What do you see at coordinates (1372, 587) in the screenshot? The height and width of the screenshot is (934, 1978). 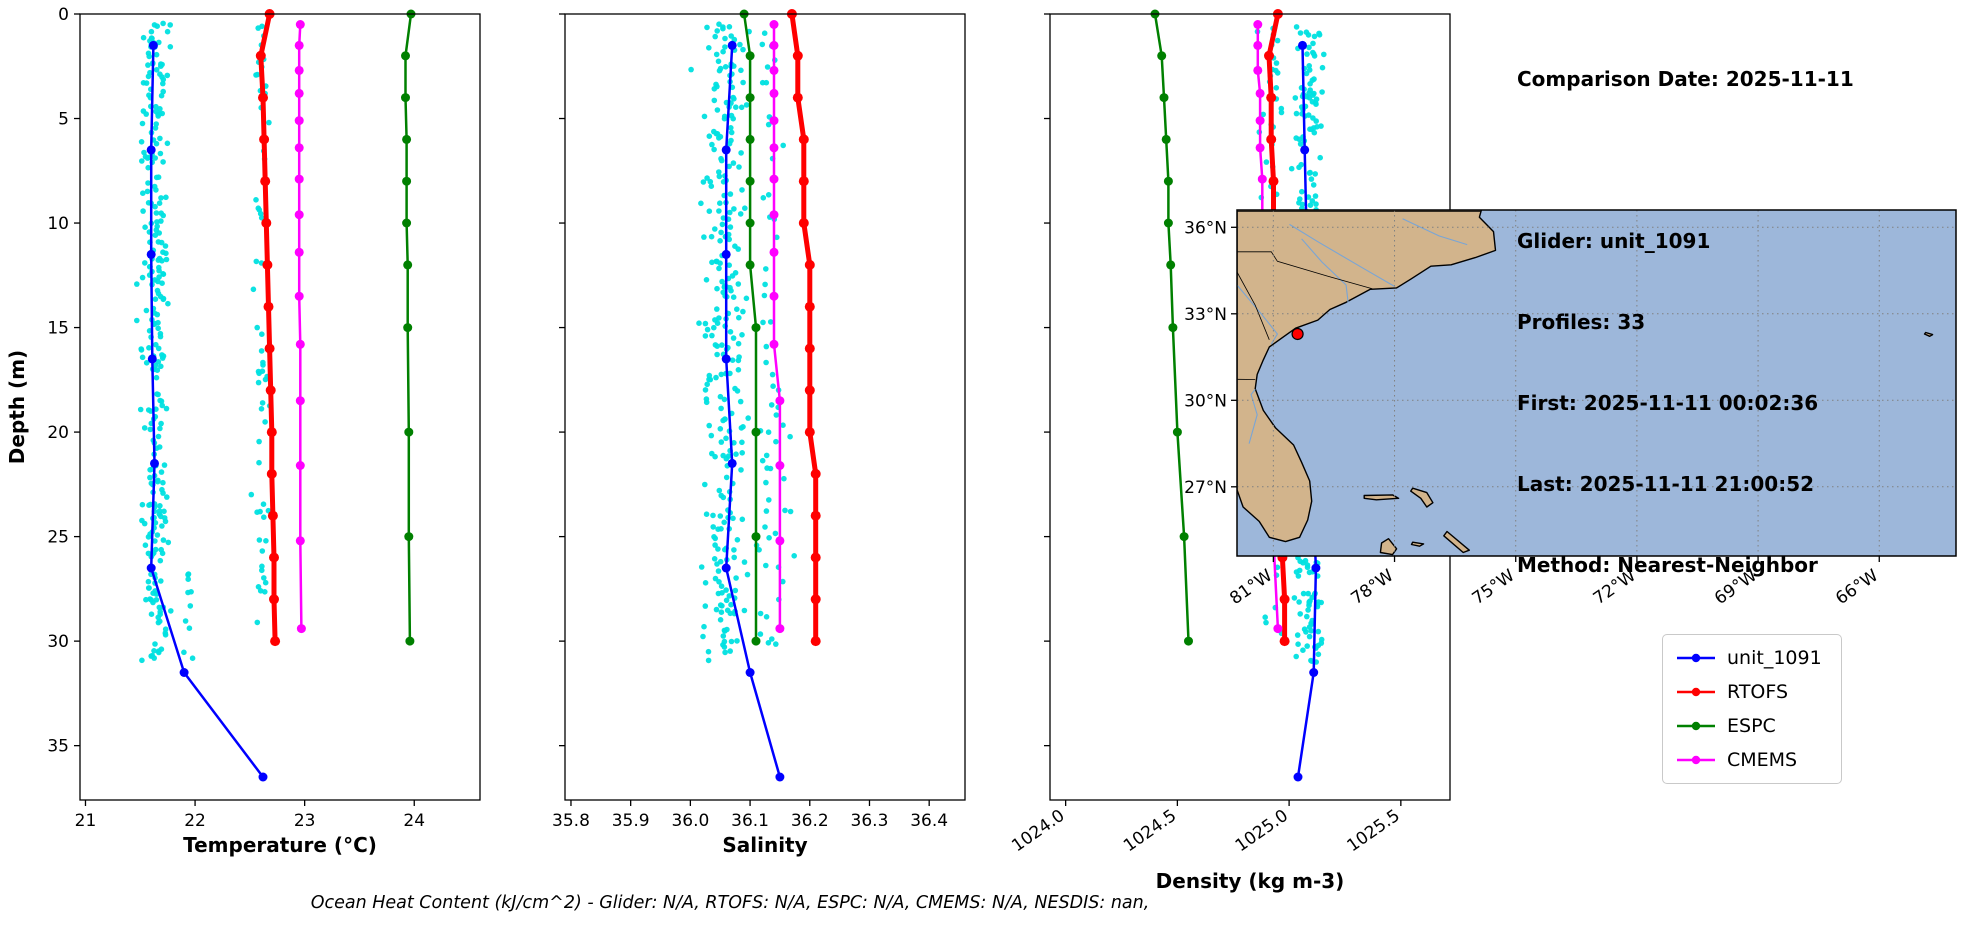 I see `map-lon-label: 78°W` at bounding box center [1372, 587].